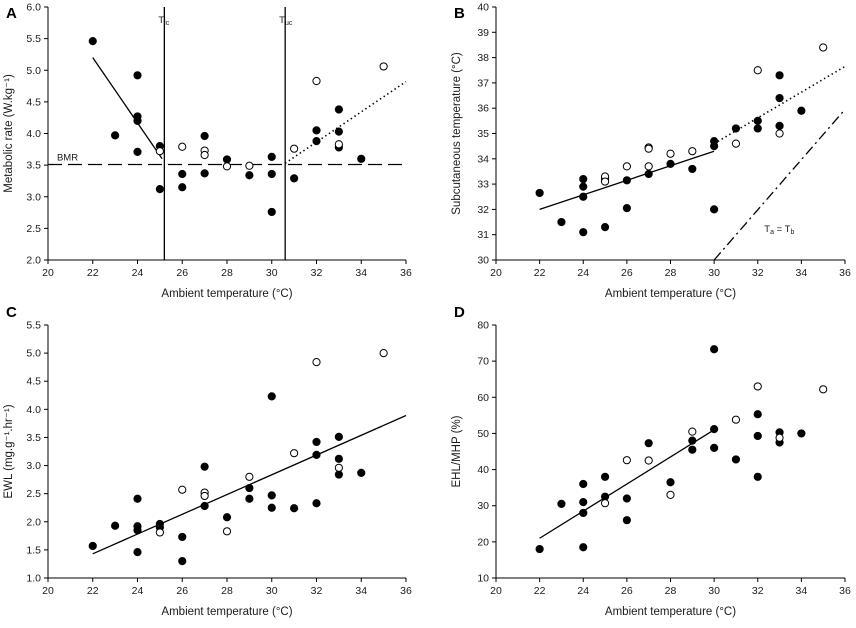  Describe the element at coordinates (67, 157) in the screenshot. I see `annotation-text: BMR` at that location.